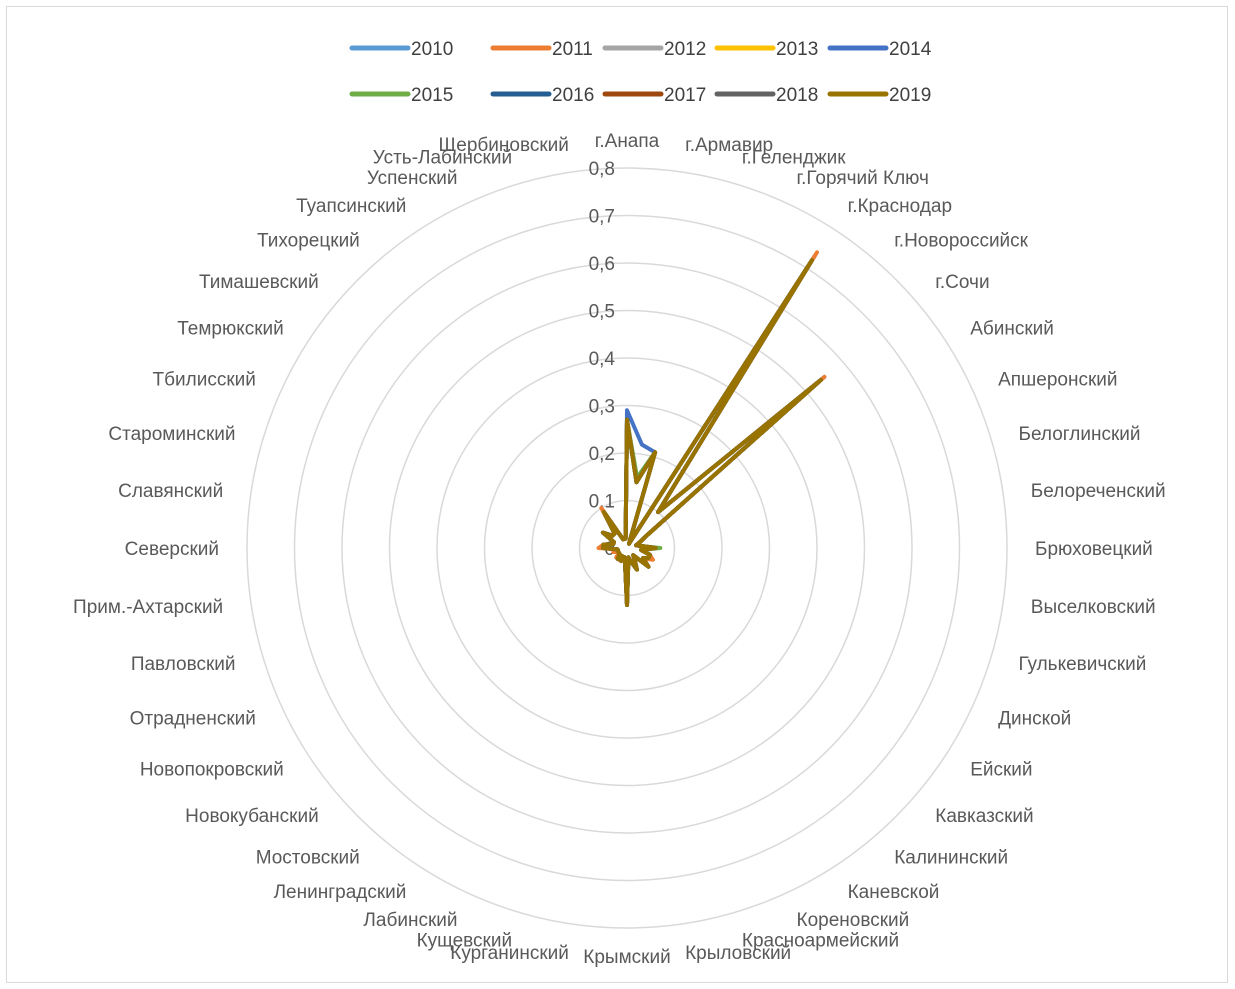  I want to click on category-label: г.Новороссийск, so click(961, 241).